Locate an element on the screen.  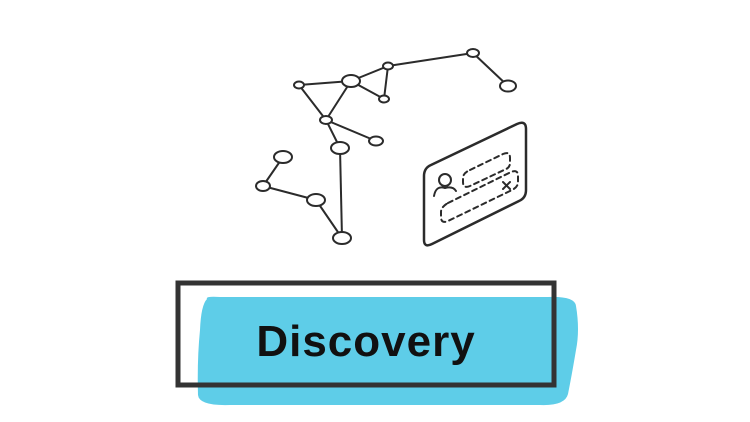
banner-frame is located at coordinates (366, 334).